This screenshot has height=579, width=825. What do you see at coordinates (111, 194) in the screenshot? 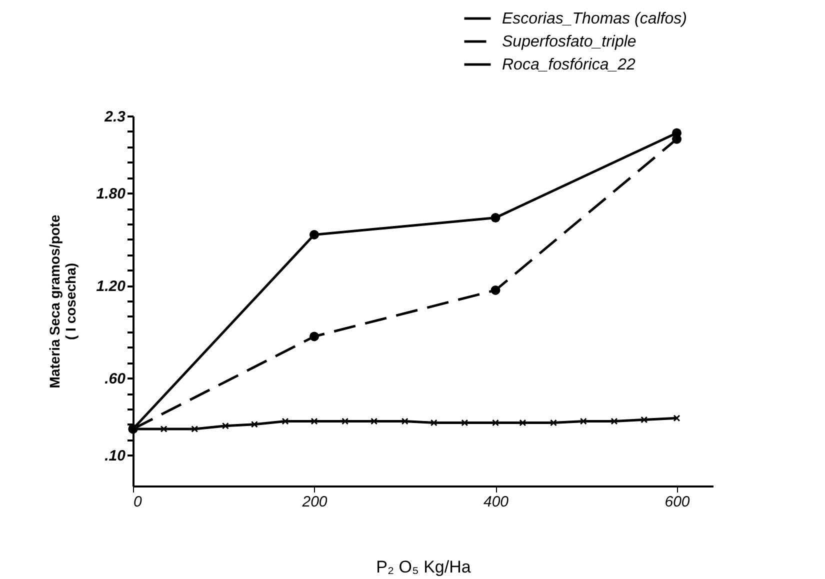
I see `y-tick-label: 1.80` at bounding box center [111, 194].